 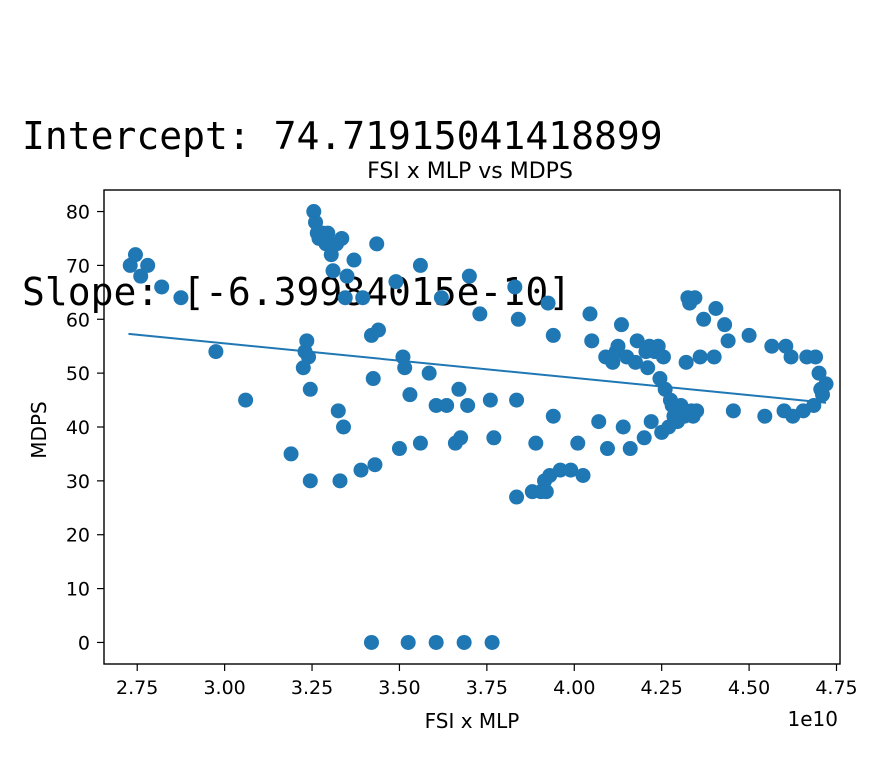 I want to click on intercept-text: Intercept: 74.71915041418899, so click(x=342, y=136).